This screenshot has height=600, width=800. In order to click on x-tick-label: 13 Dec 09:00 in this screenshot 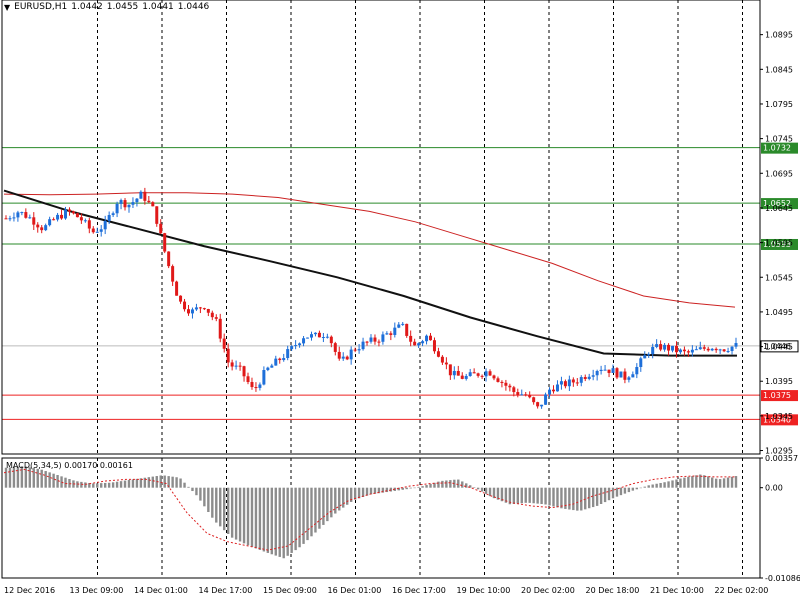, I will do `click(97, 590)`.